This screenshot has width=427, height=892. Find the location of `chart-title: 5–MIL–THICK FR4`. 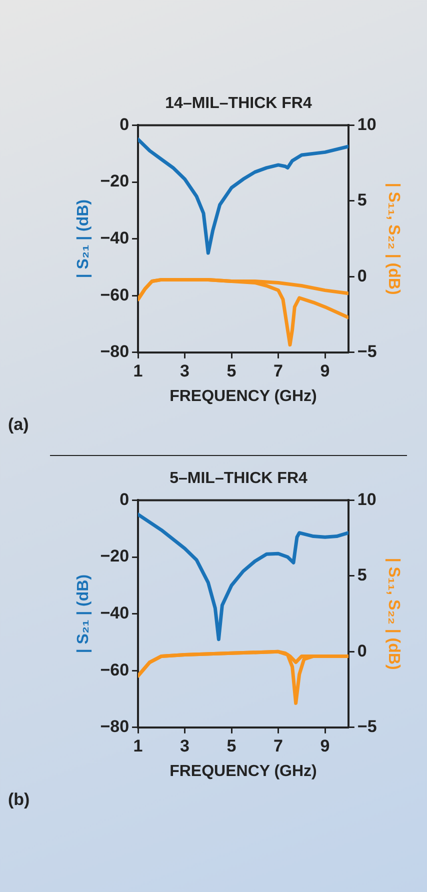

chart-title: 5–MIL–THICK FR4 is located at coordinates (239, 479).